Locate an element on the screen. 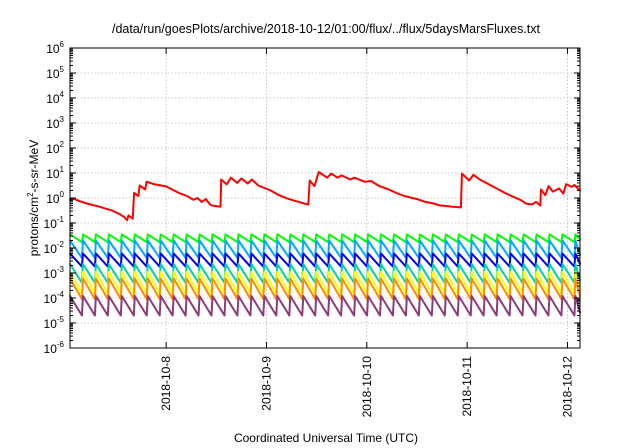 This screenshot has width=640, height=448. y-axis-label-rest: -s-sr-MeV is located at coordinates (34, 166).